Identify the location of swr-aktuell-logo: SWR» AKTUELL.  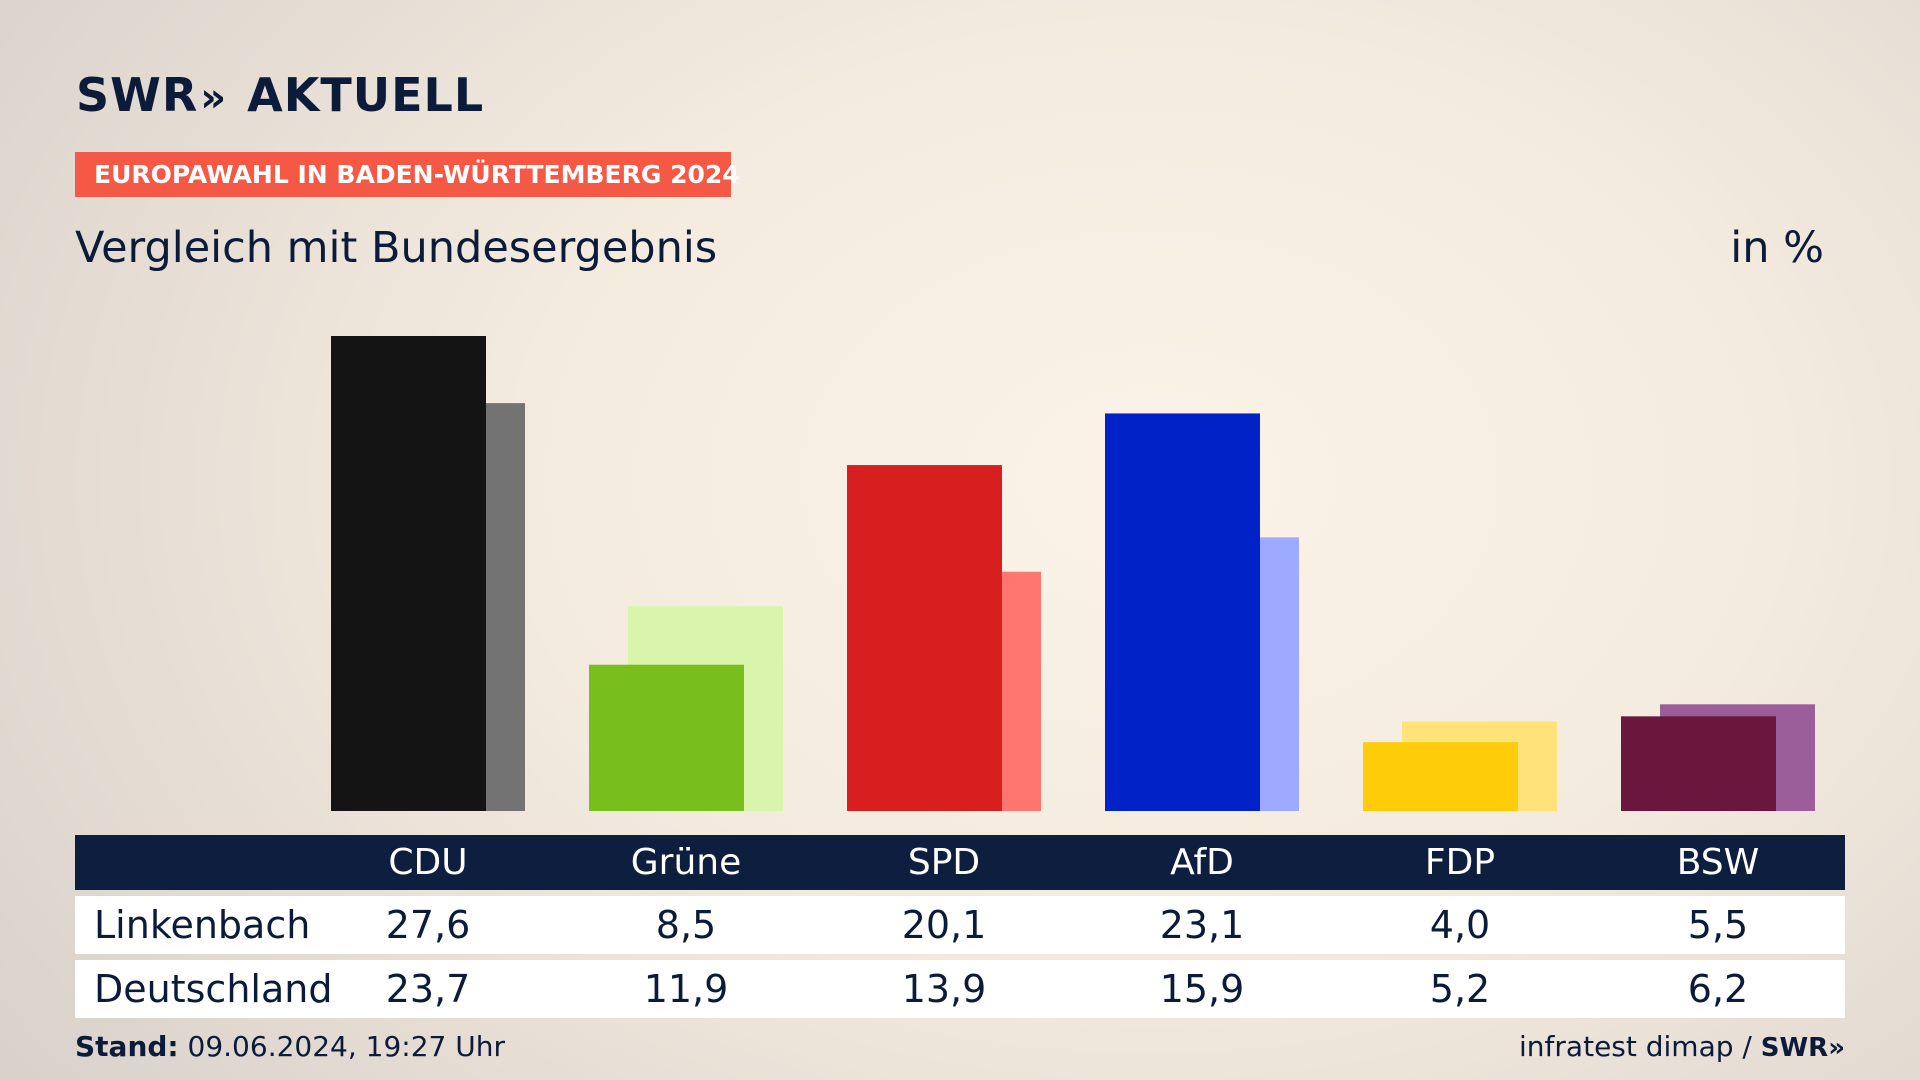
(280, 95).